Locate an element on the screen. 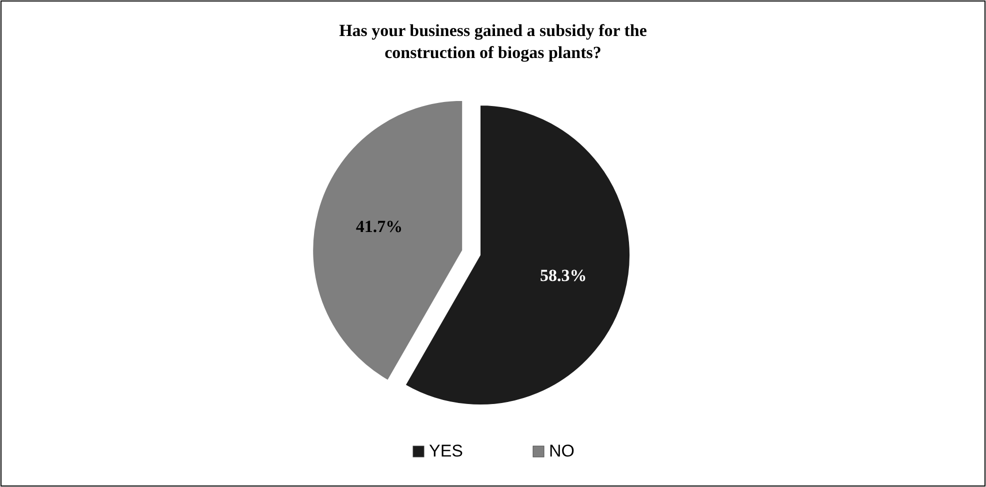 The height and width of the screenshot is (487, 986). data-label: 58.3% is located at coordinates (563, 276).